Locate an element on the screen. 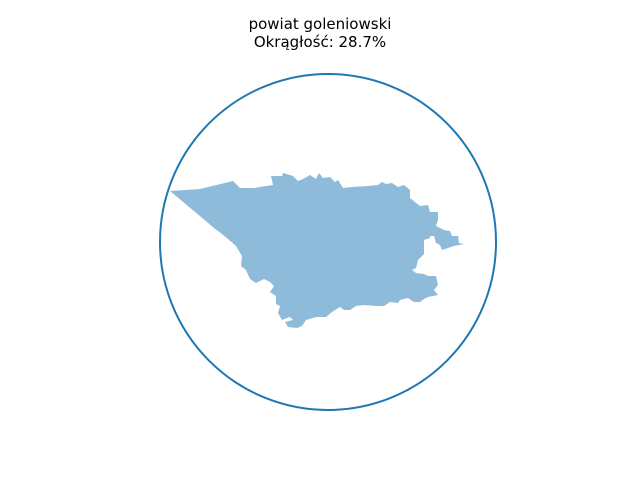 The height and width of the screenshot is (480, 640). region-shape is located at coordinates (317, 250).